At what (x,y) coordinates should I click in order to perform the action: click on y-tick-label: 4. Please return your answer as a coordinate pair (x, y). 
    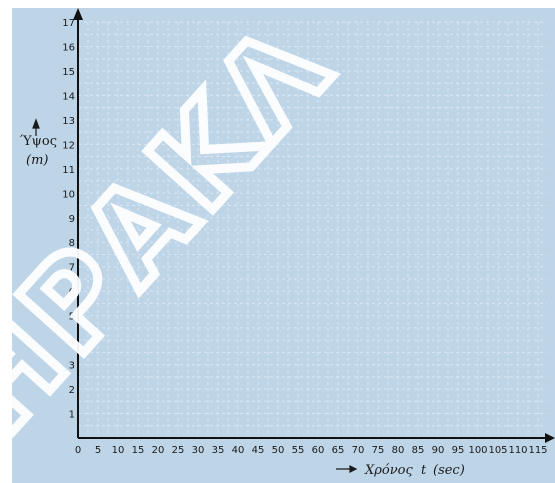
    Looking at the image, I should click on (72, 341).